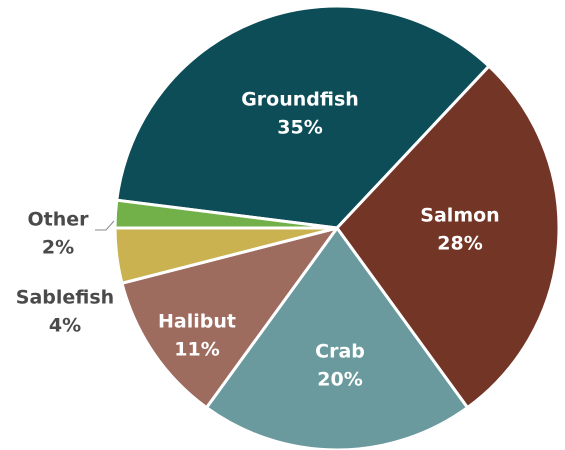 This screenshot has height=450, width=565. I want to click on pie-slice, so click(225, 214).